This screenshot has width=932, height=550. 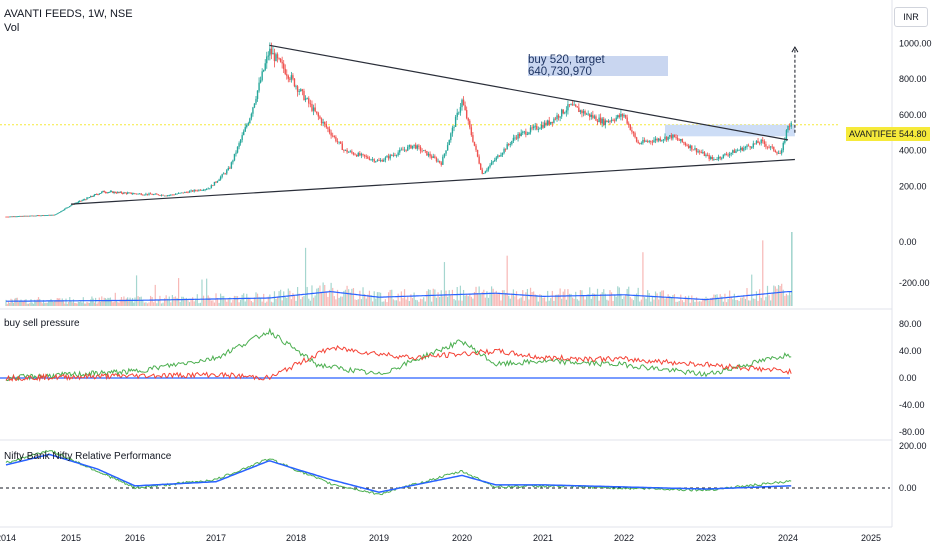 What do you see at coordinates (706, 538) in the screenshot?
I see `time-axis-label: 2023` at bounding box center [706, 538].